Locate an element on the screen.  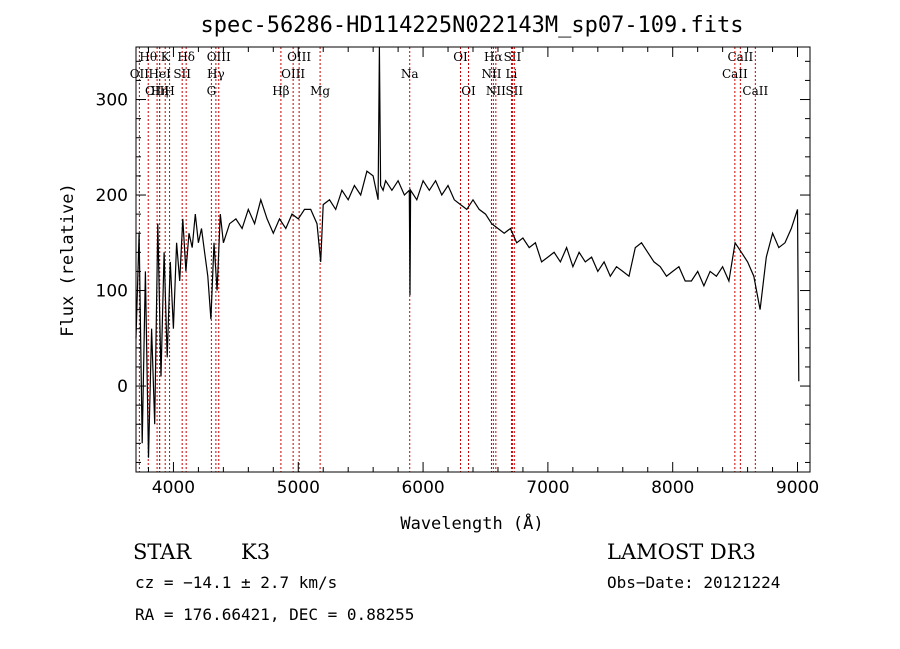
spectral-line-label: Hδ is located at coordinates (186, 57).